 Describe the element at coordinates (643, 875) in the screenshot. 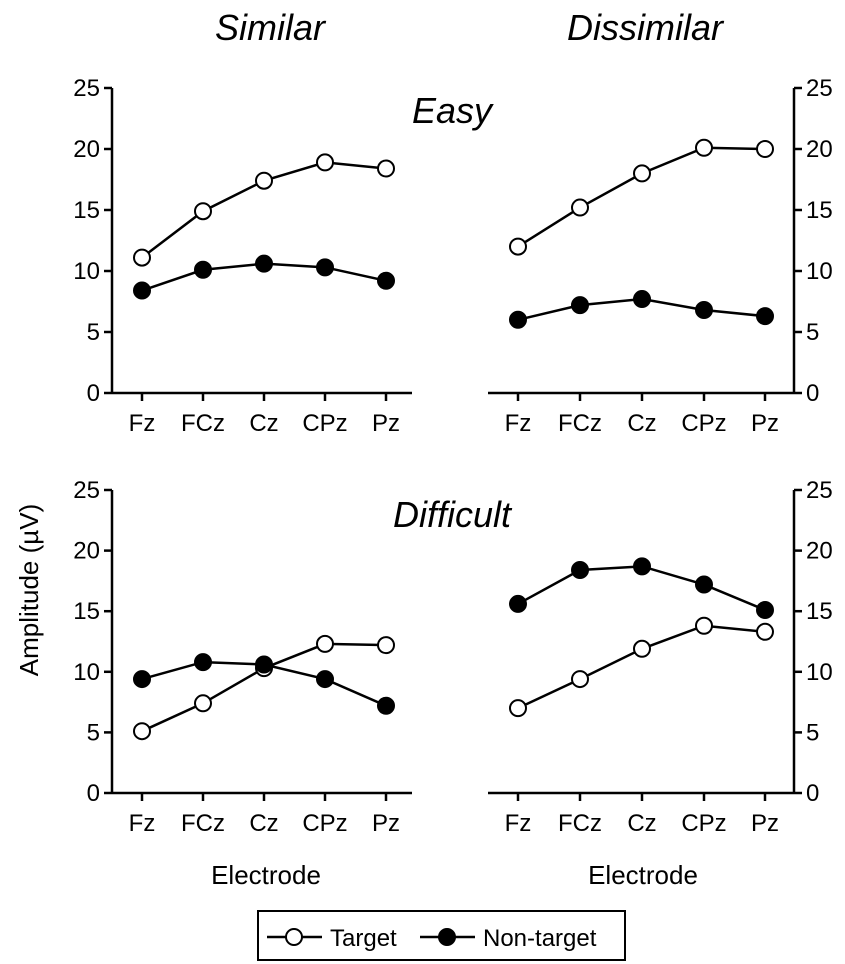

I see `x-axis-label-right: Electrode` at that location.